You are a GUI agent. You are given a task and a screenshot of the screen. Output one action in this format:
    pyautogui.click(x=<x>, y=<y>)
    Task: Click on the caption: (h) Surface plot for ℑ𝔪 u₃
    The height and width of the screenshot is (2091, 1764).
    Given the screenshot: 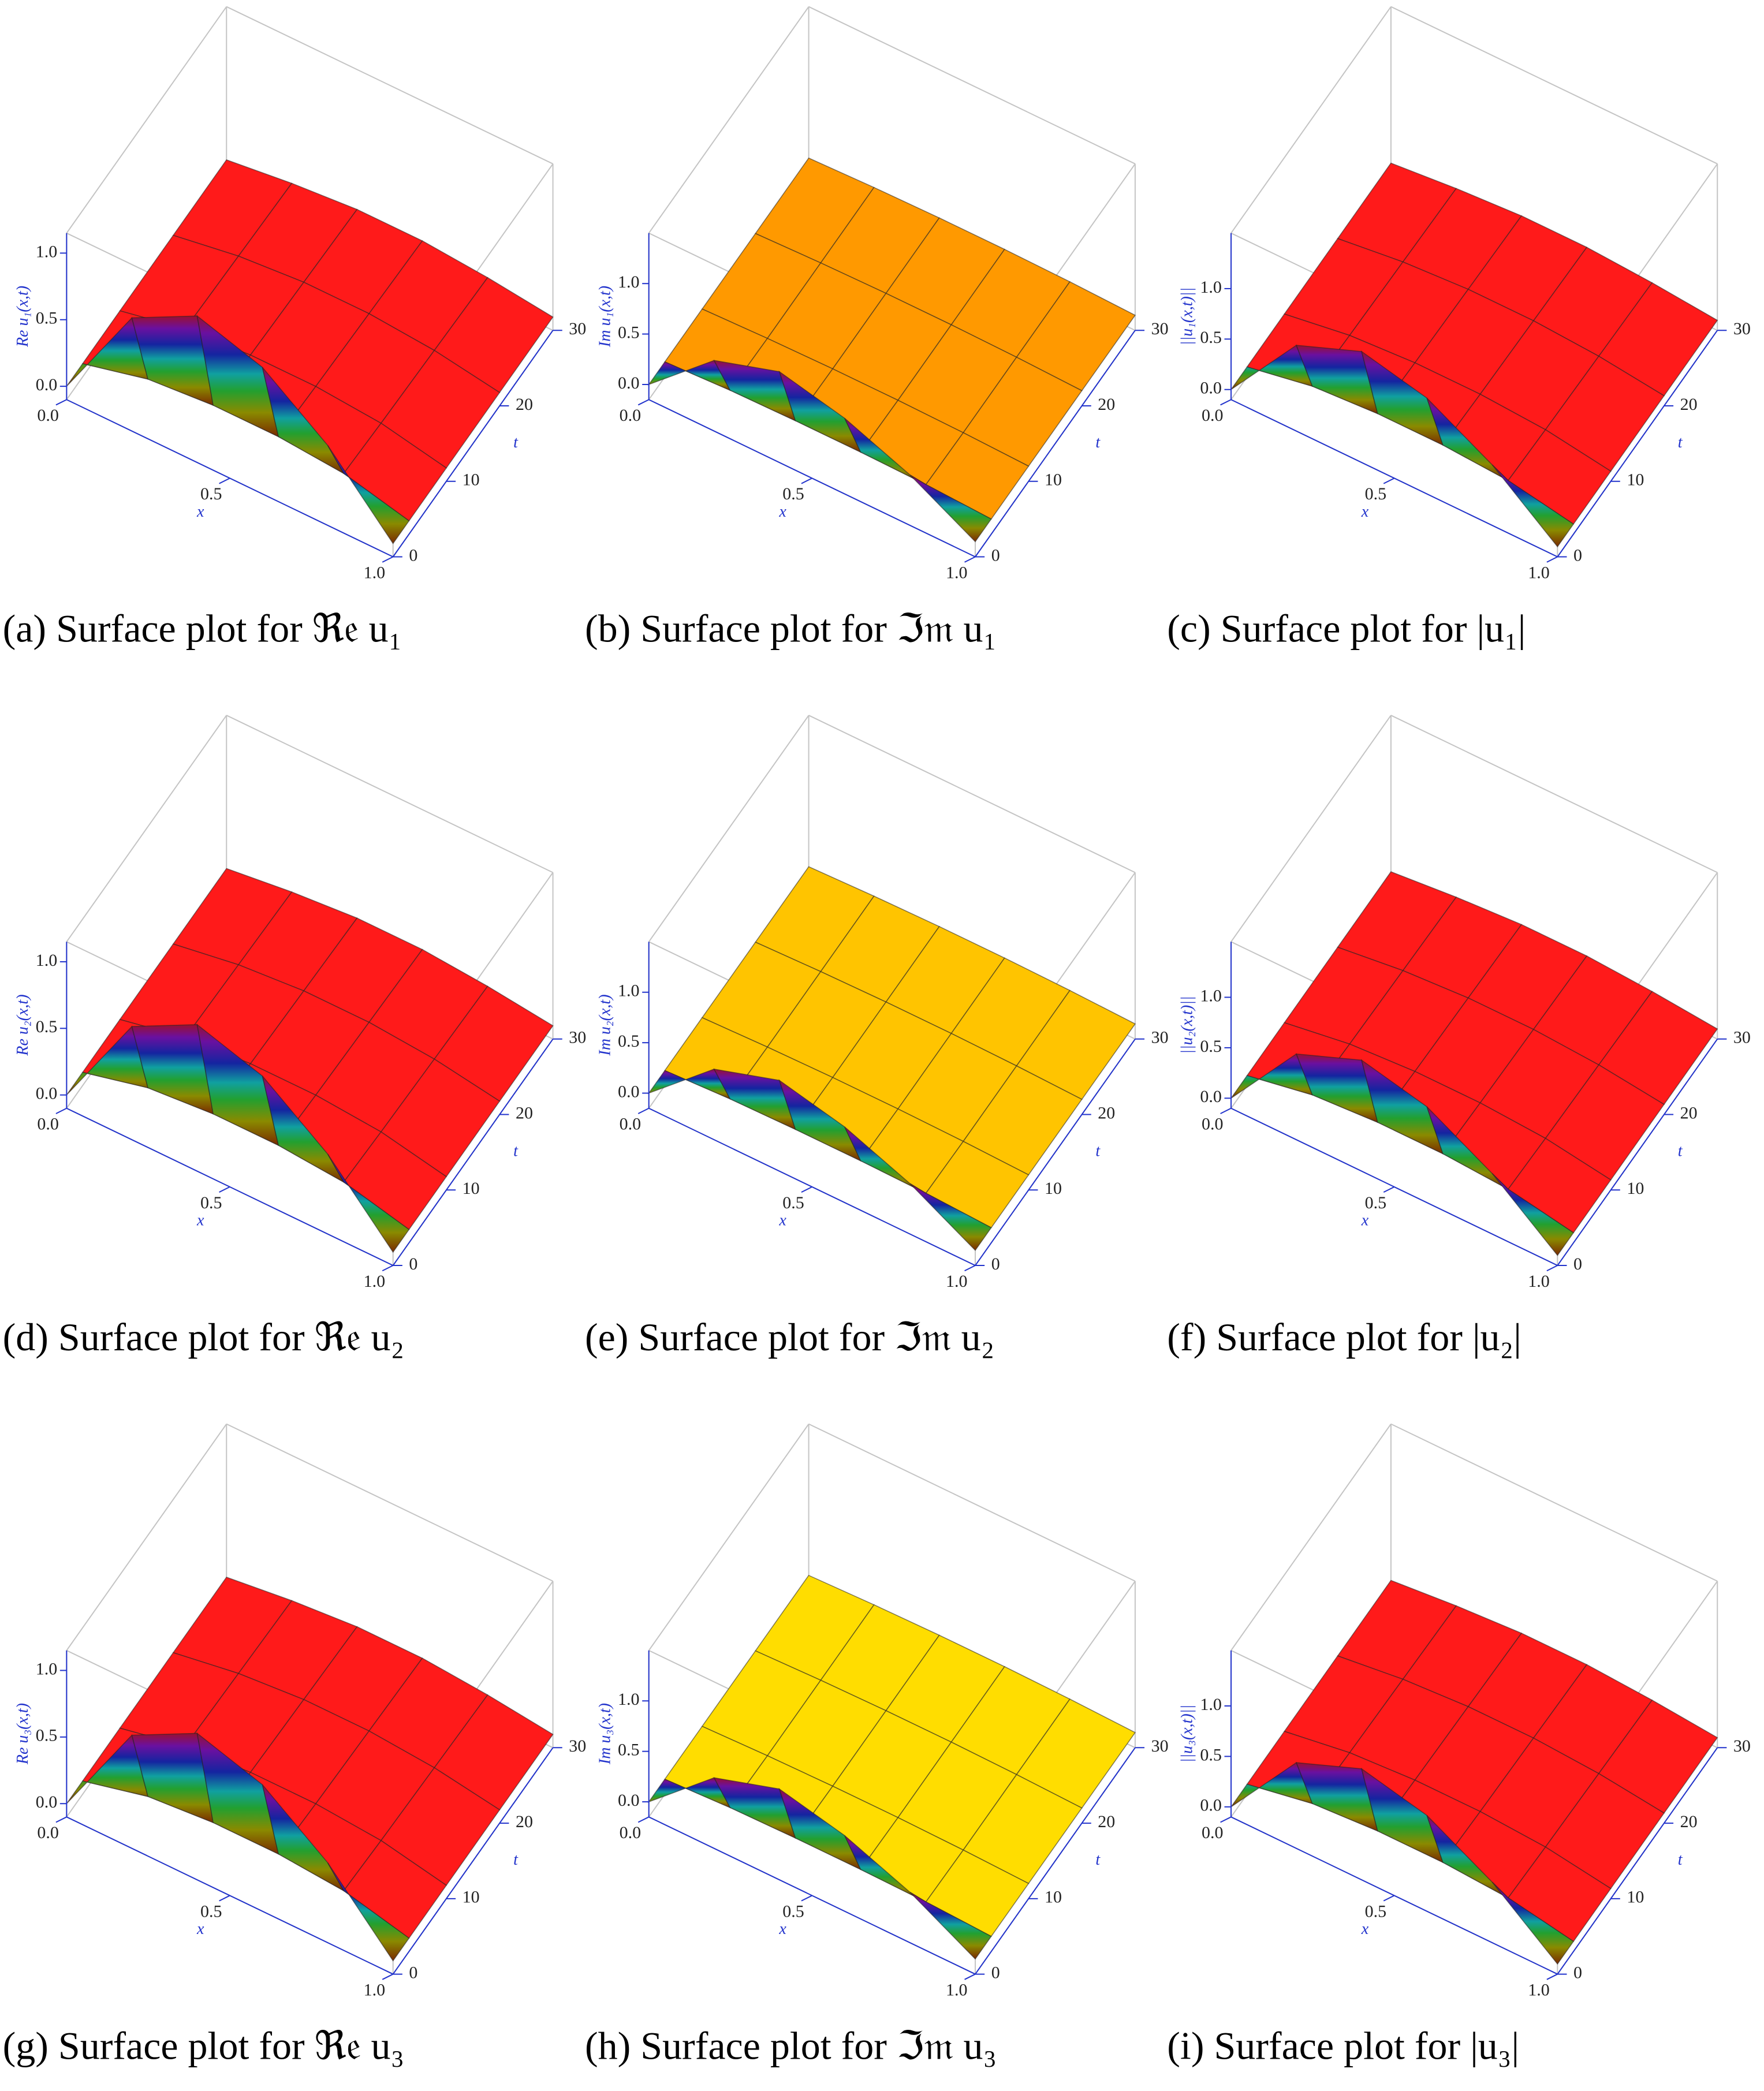 What is the action you would take?
    pyautogui.click(x=791, y=2046)
    